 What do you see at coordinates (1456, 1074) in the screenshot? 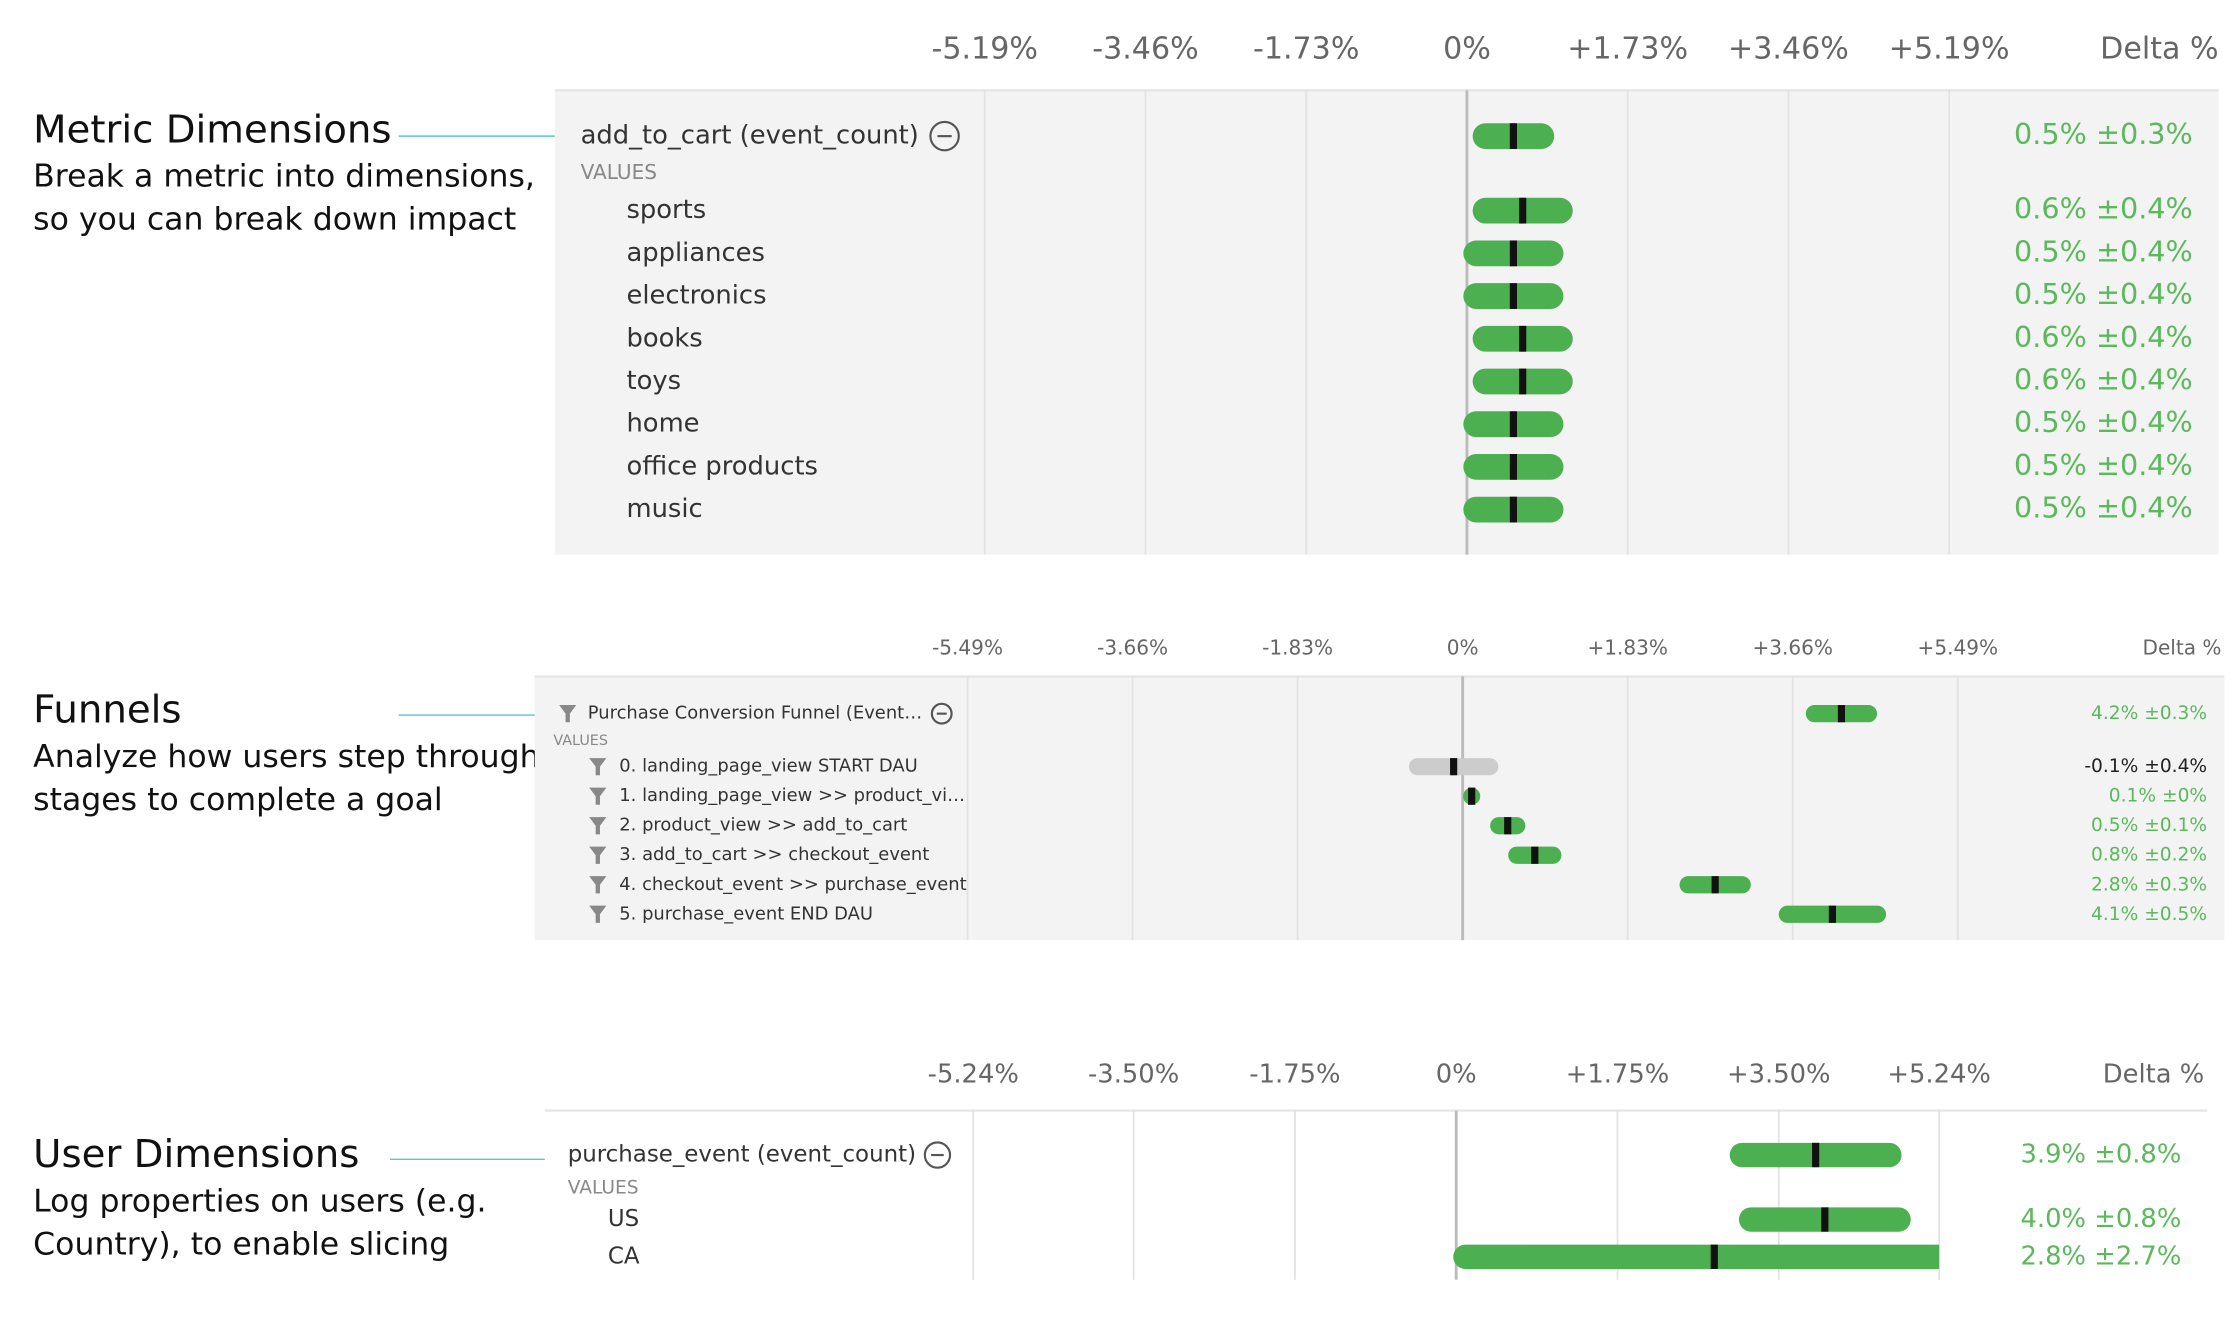
I see `x-tick-label: 0%` at bounding box center [1456, 1074].